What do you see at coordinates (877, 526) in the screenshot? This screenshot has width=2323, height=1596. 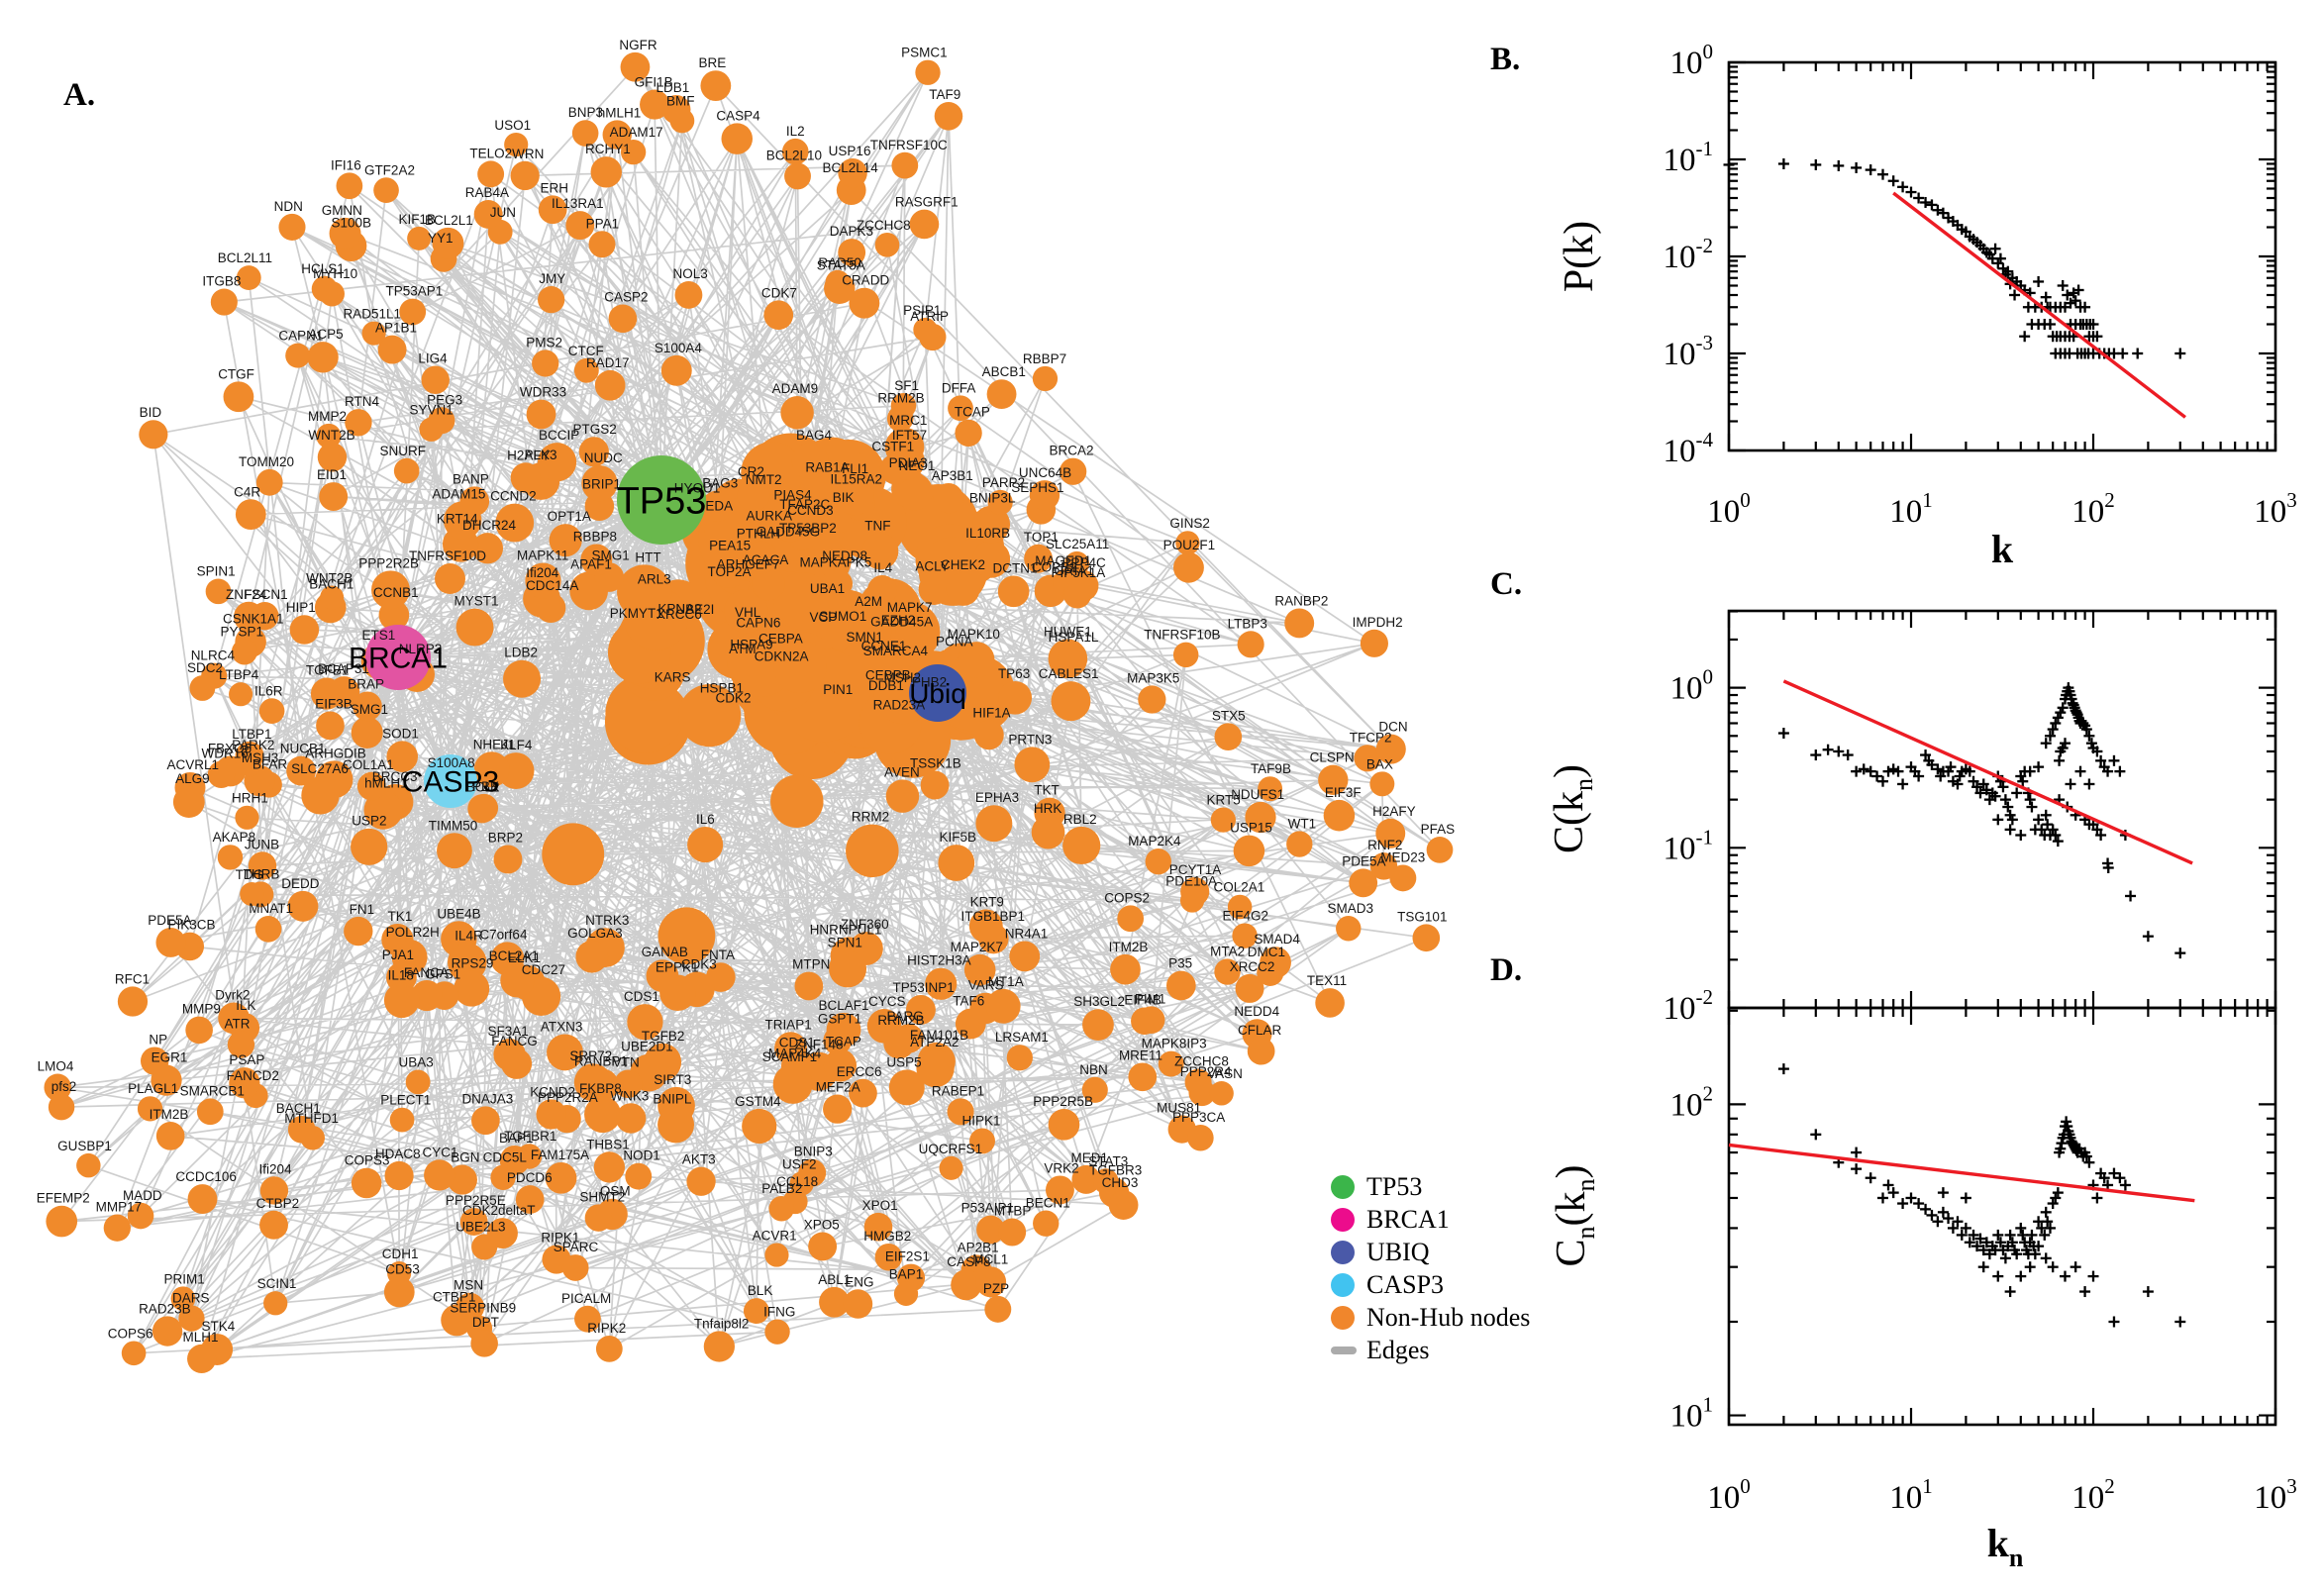 I see `node-label: TNF` at bounding box center [877, 526].